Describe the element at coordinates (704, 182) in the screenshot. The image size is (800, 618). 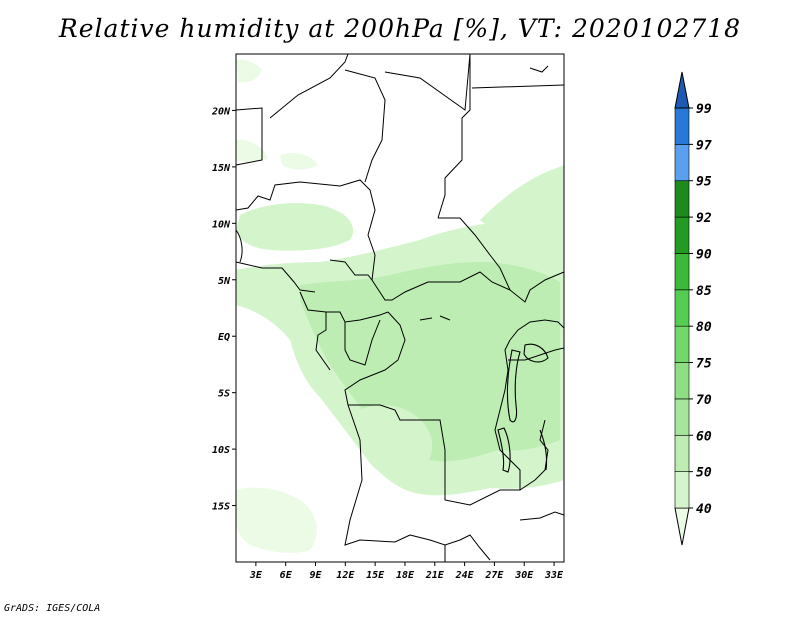
I see `colorbar-label: 95` at that location.